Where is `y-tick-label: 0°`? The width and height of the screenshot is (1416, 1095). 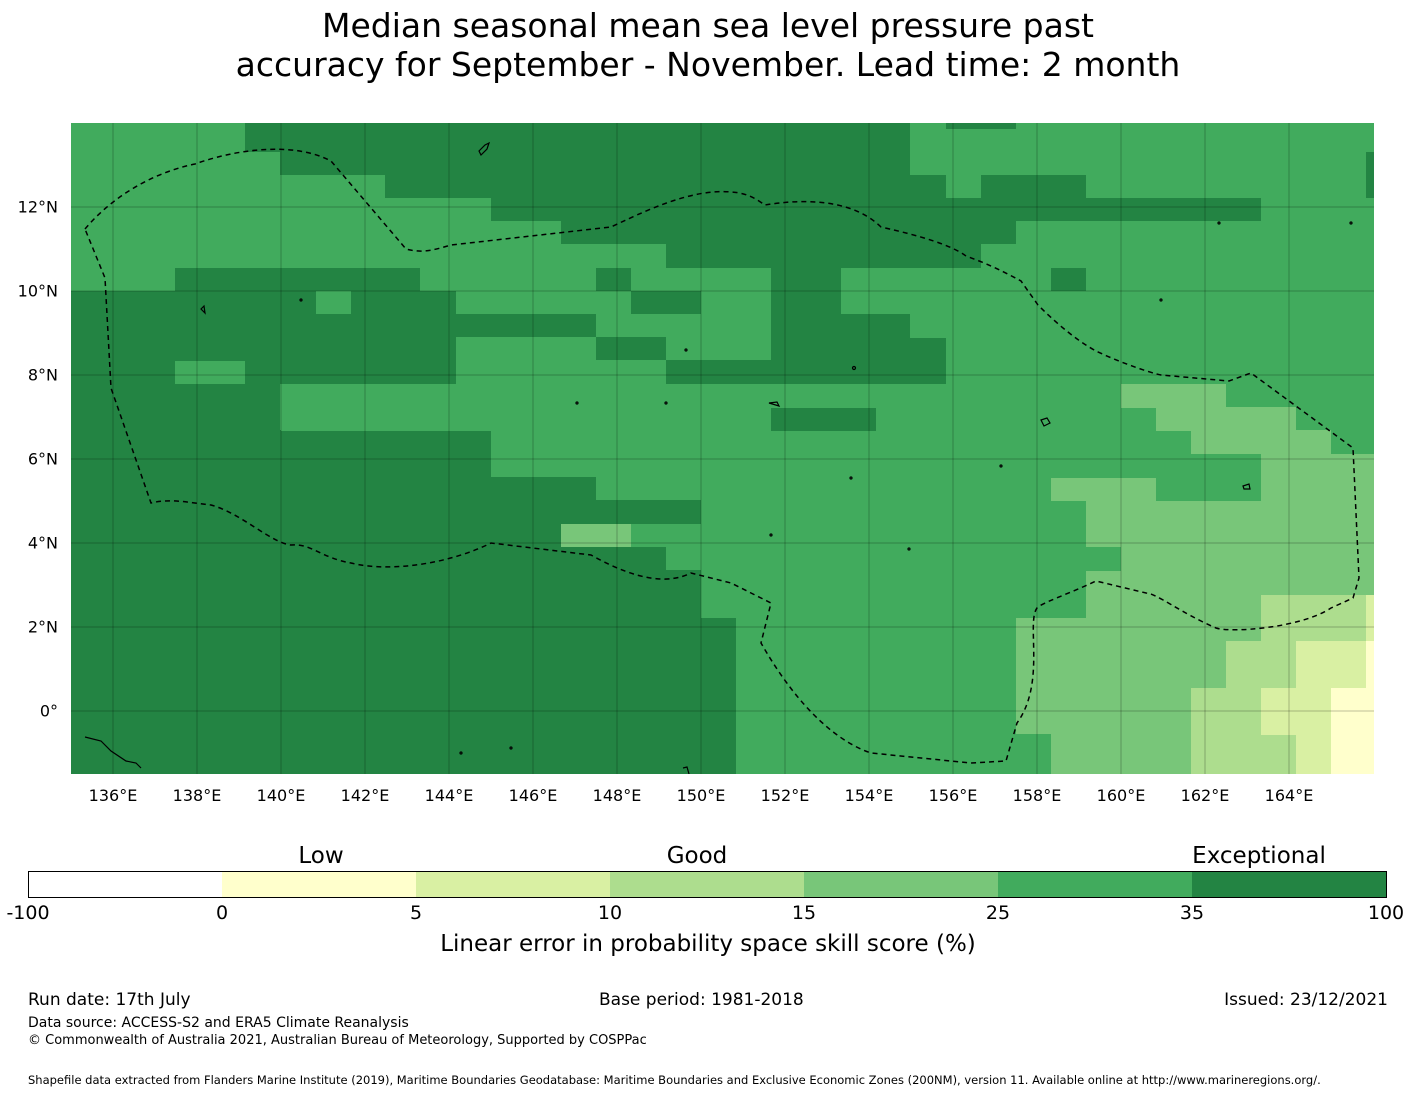 y-tick-label: 0° is located at coordinates (48, 711).